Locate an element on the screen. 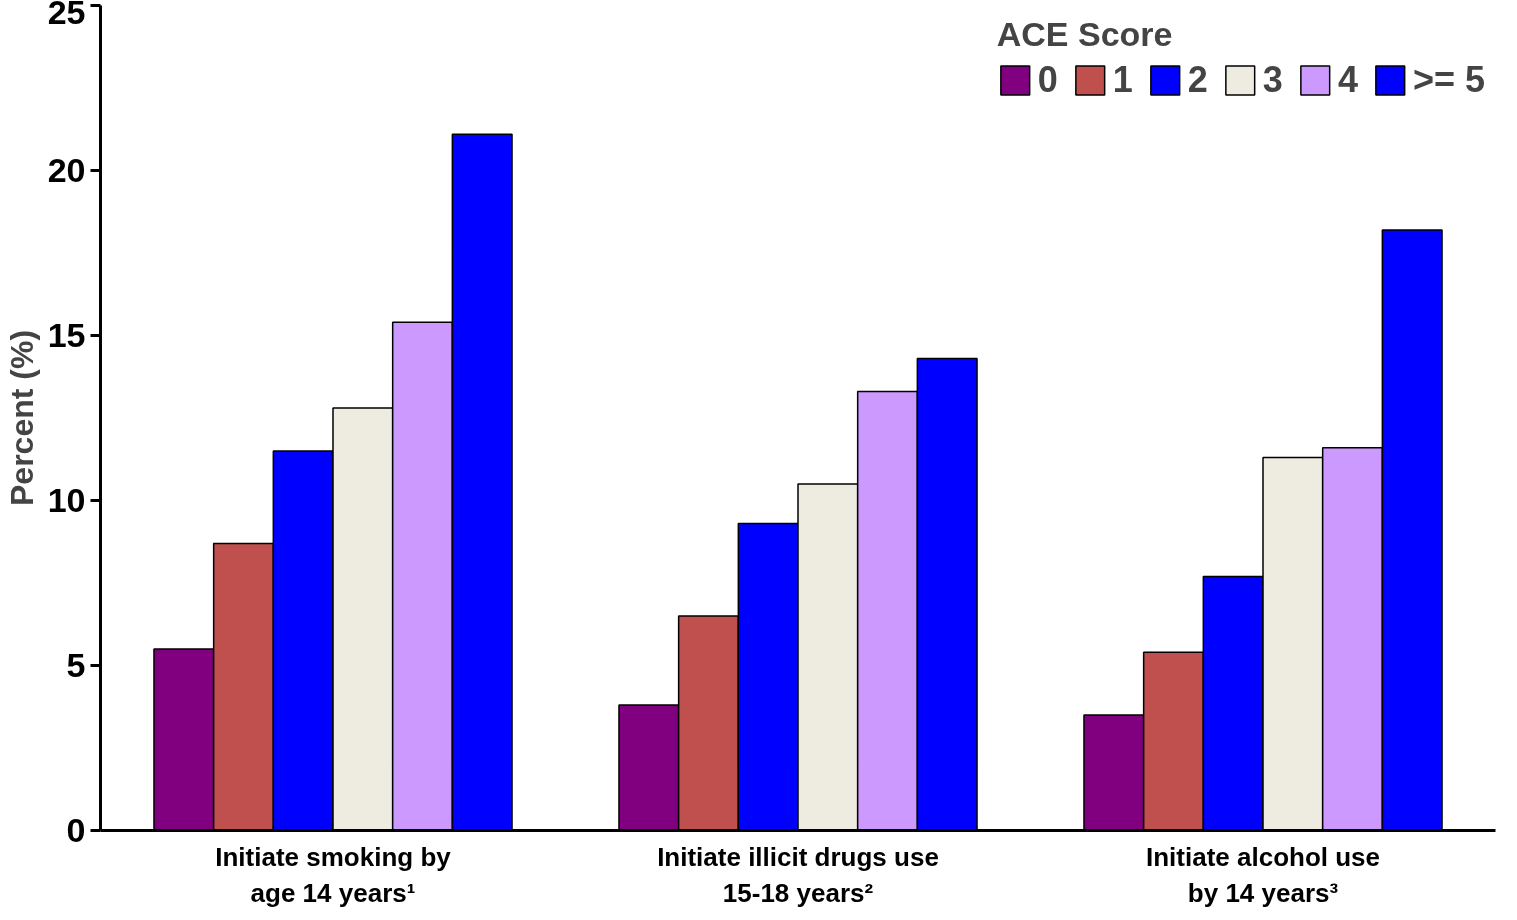 This screenshot has width=1517, height=920. x-tick-label: Initiate smoking by age 14 years¹ is located at coordinates (333, 874).